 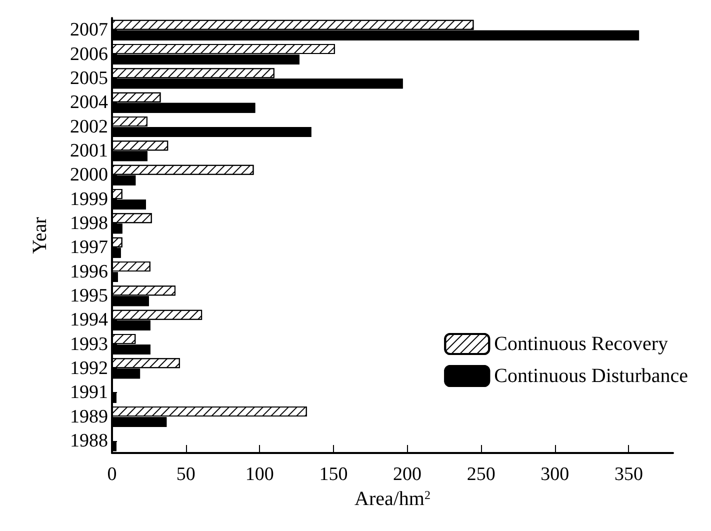 I want to click on y-tick-label: 2004, so click(x=89, y=103).